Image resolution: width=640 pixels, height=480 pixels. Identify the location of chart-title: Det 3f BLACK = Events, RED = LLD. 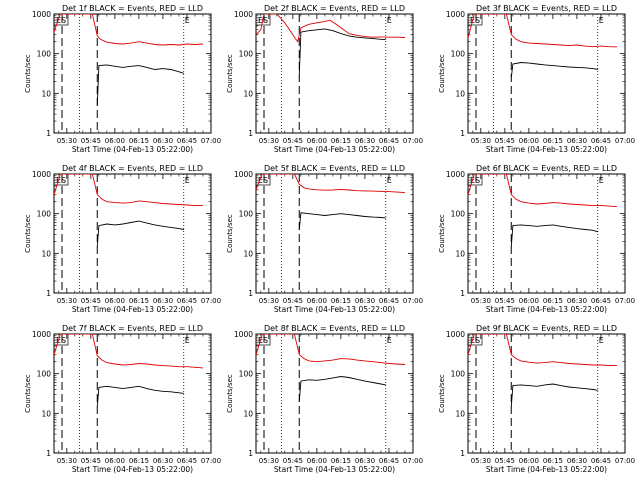
(546, 8).